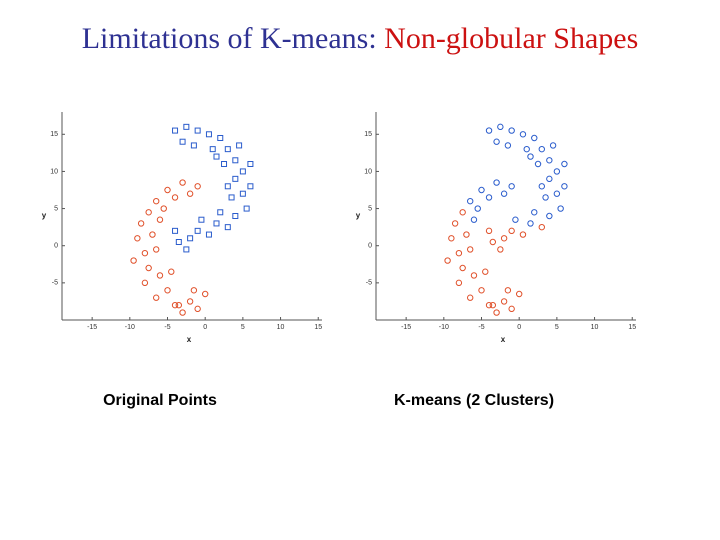 The width and height of the screenshot is (720, 540). I want to click on y-tick-label: -5, so click(369, 283).